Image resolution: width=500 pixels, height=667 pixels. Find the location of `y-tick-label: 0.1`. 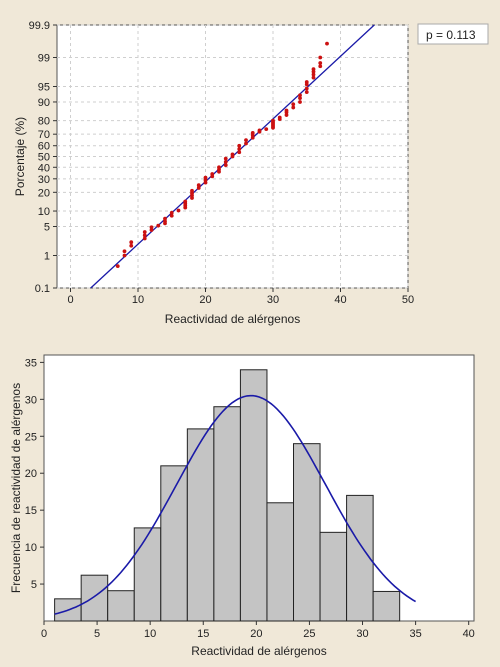

y-tick-label: 0.1 is located at coordinates (42, 289).